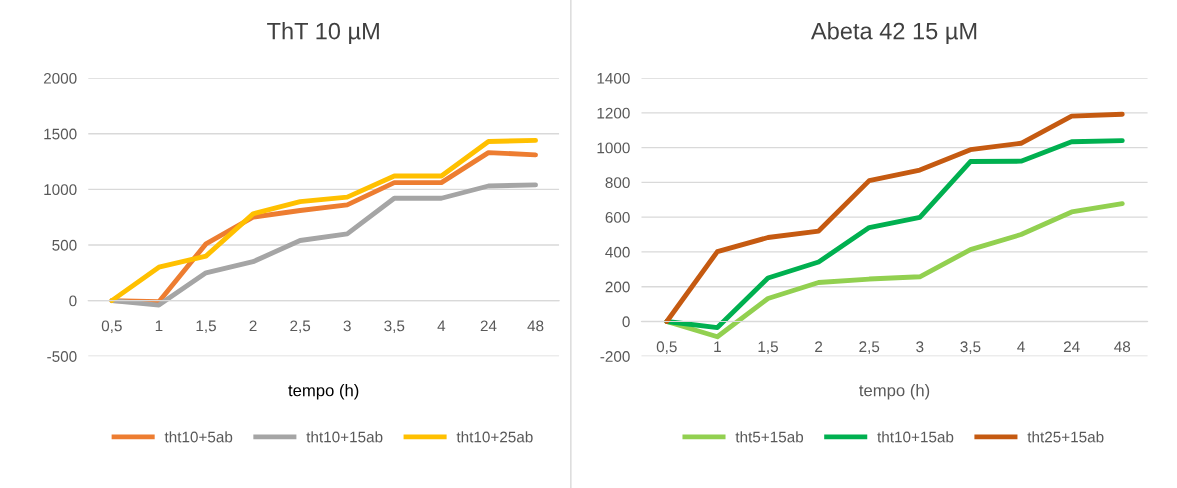 The height and width of the screenshot is (488, 1177). Describe the element at coordinates (613, 113) in the screenshot. I see `y-tick-label: 1200` at that location.